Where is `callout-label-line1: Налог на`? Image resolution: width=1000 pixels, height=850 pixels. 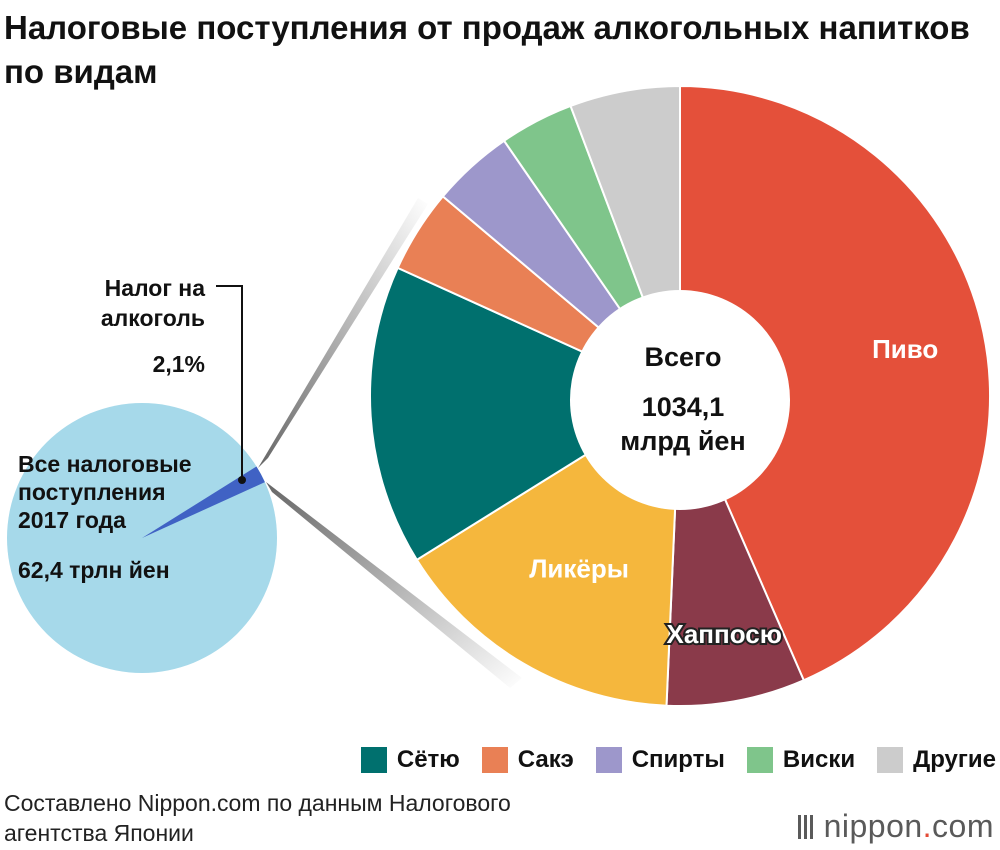
callout-label-line1: Налог на is located at coordinates (155, 288).